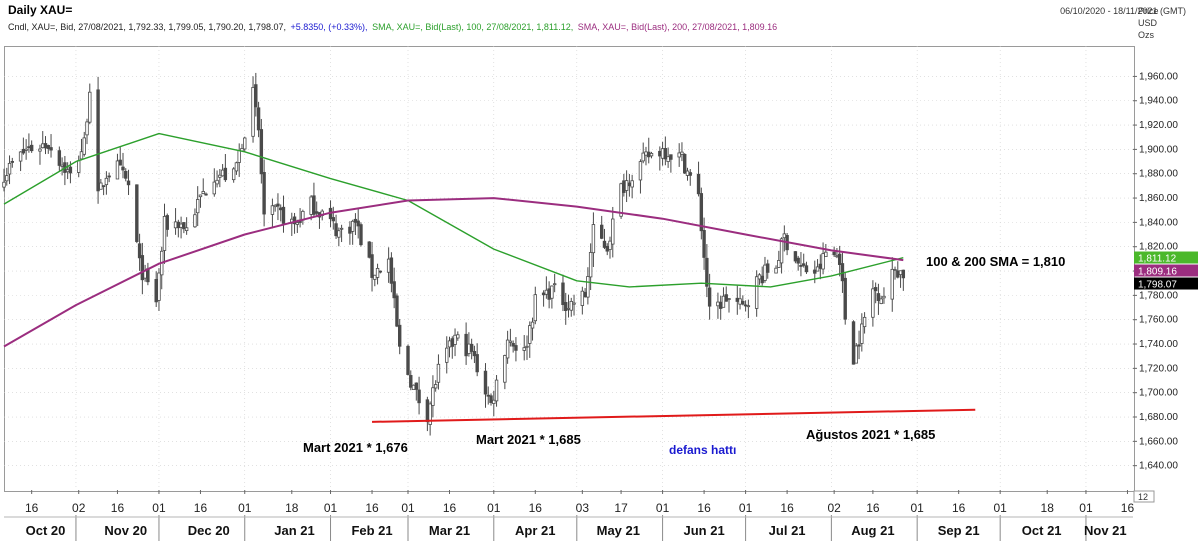  I want to click on x-month-label: Jul 21, so click(787, 530).